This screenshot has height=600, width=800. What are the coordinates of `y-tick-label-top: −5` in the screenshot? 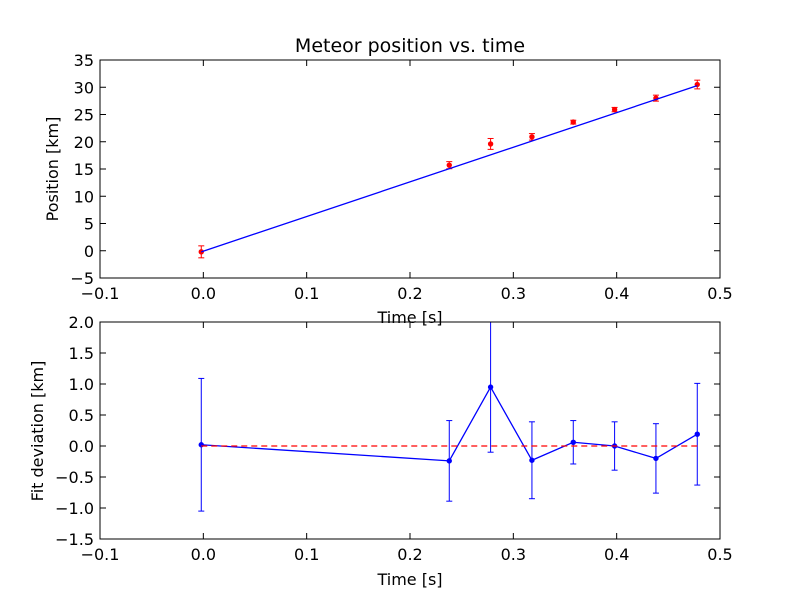 It's located at (82, 278).